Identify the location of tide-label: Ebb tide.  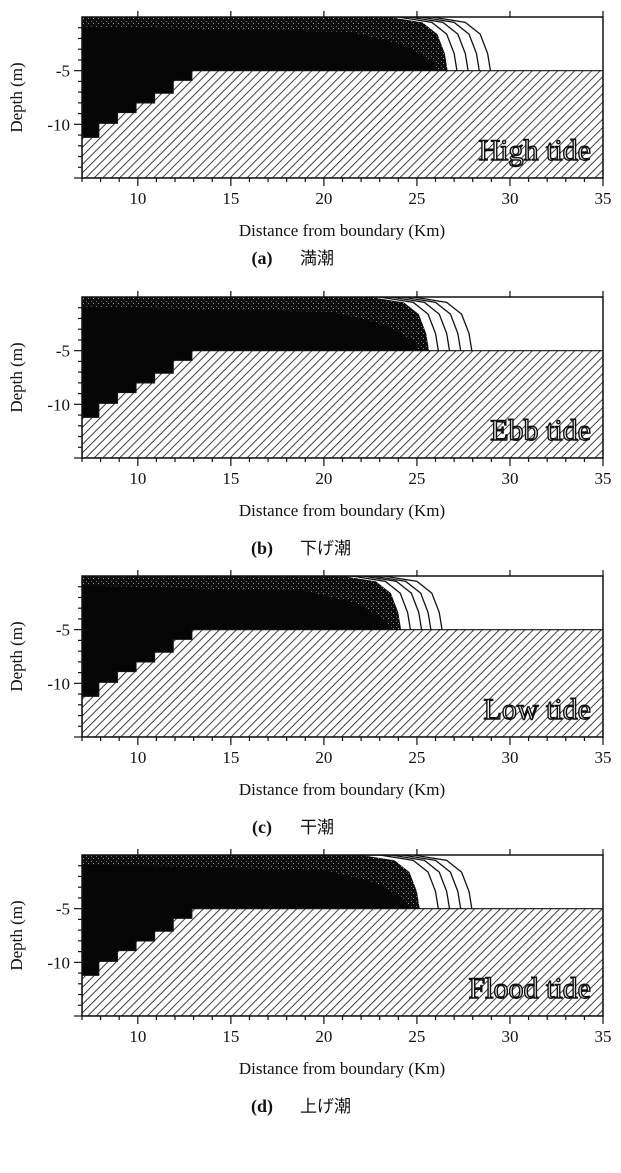
(540, 430).